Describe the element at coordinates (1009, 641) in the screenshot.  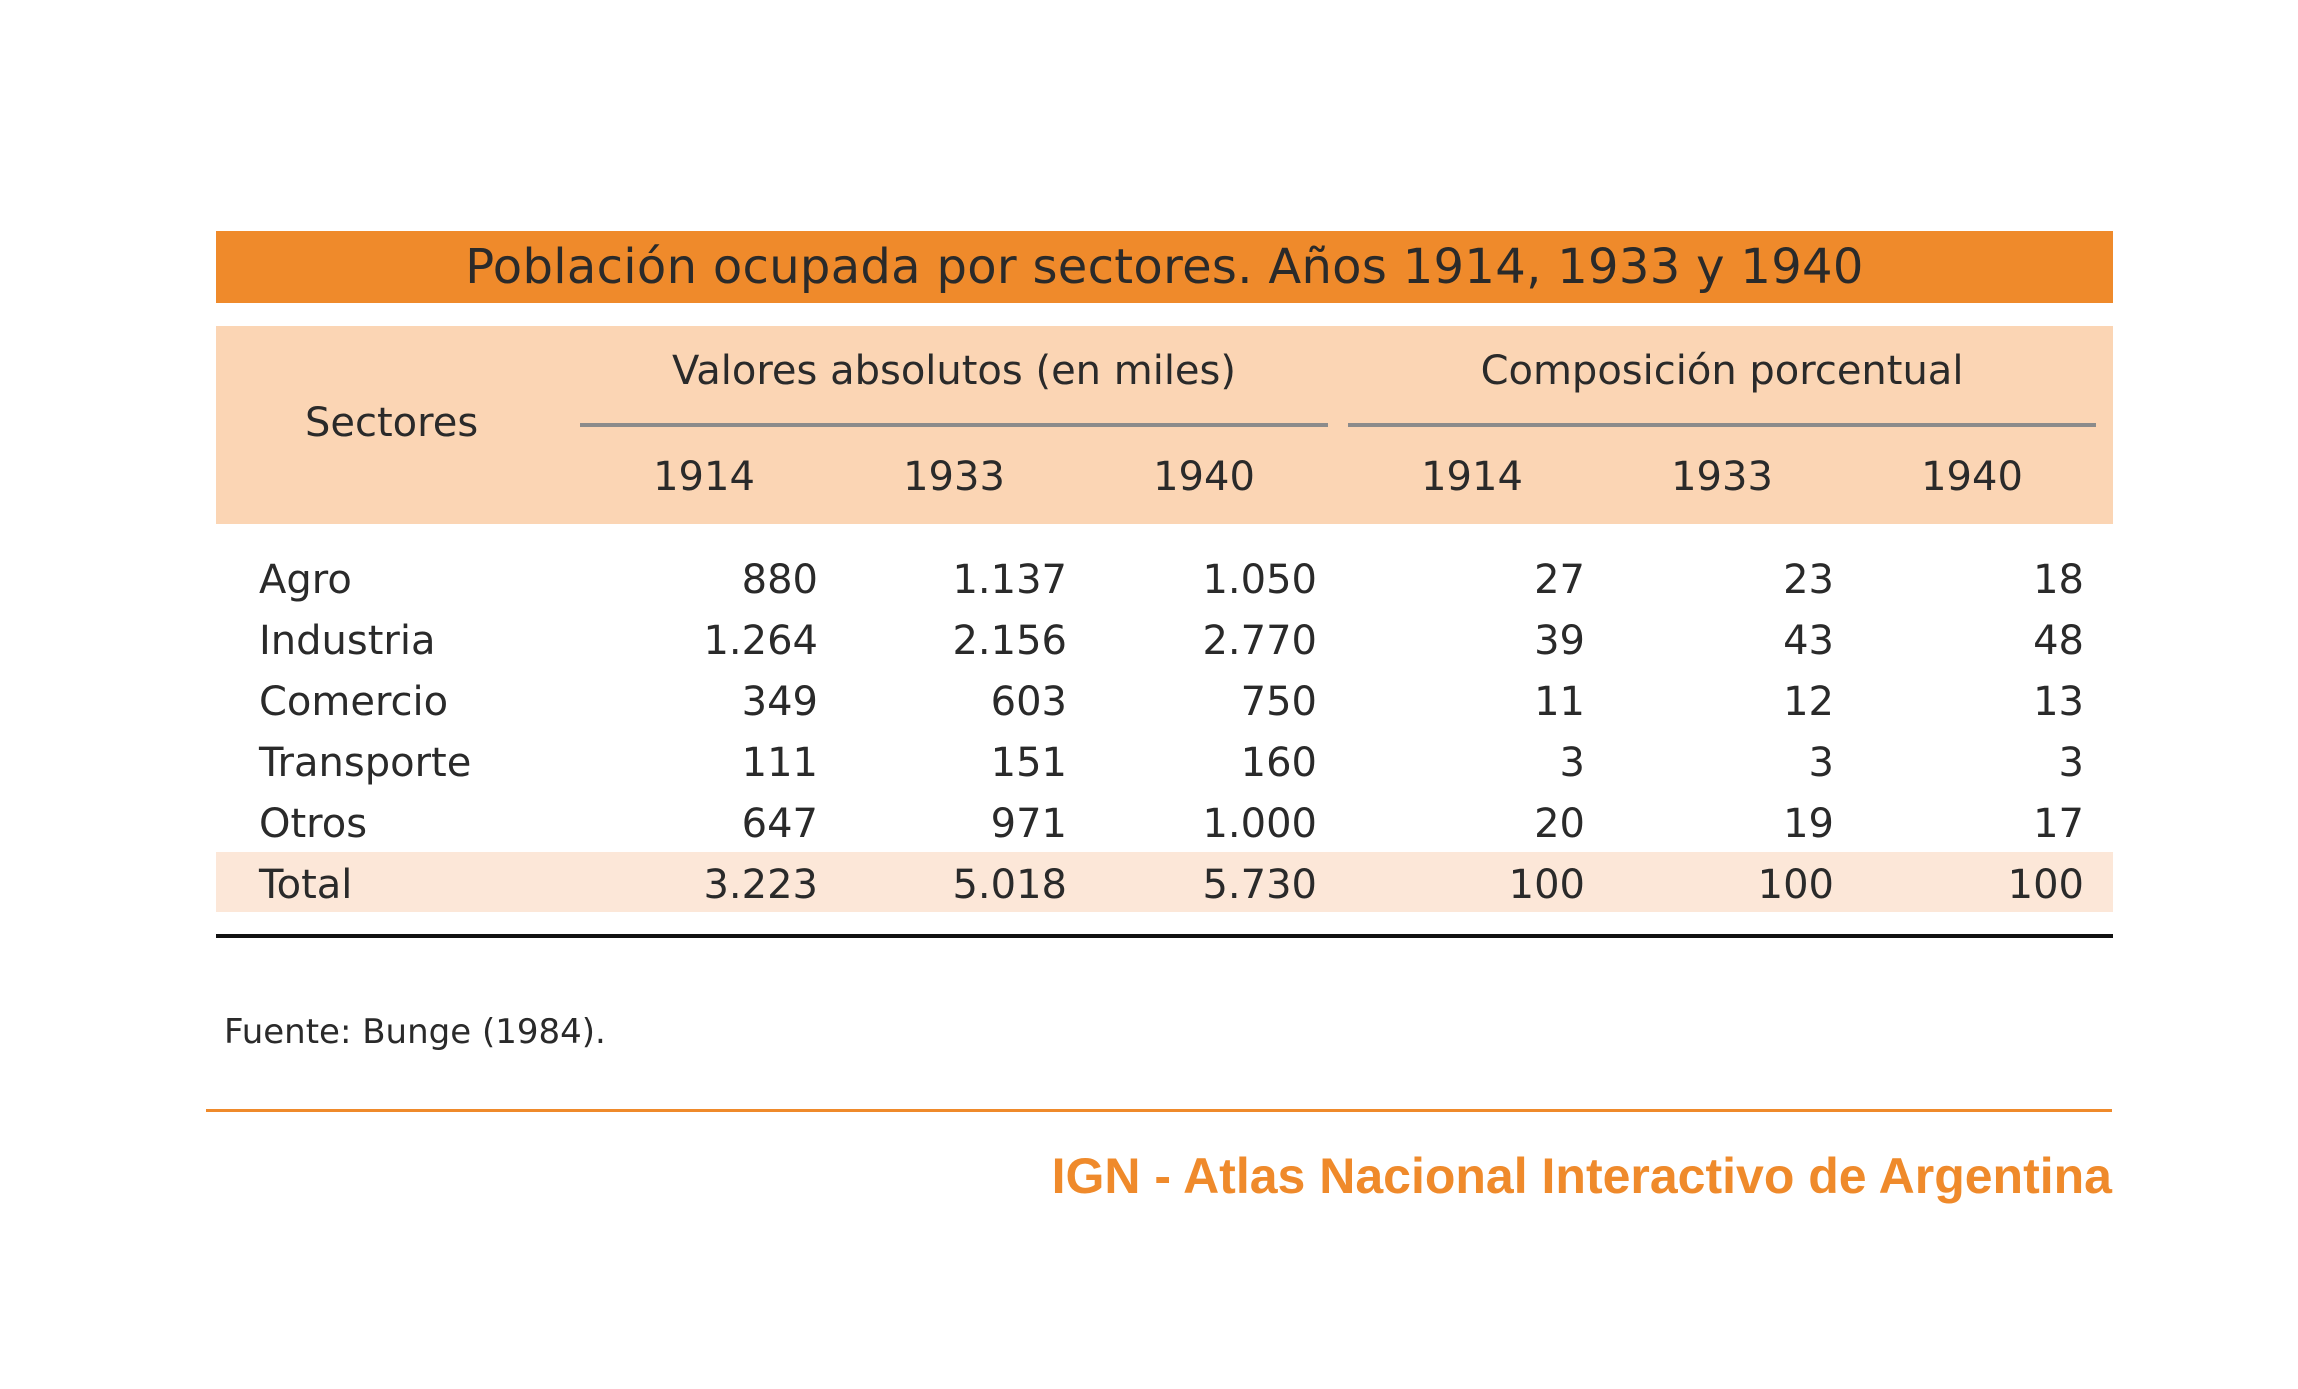
I see `absolute-value-cell: 2.156` at that location.